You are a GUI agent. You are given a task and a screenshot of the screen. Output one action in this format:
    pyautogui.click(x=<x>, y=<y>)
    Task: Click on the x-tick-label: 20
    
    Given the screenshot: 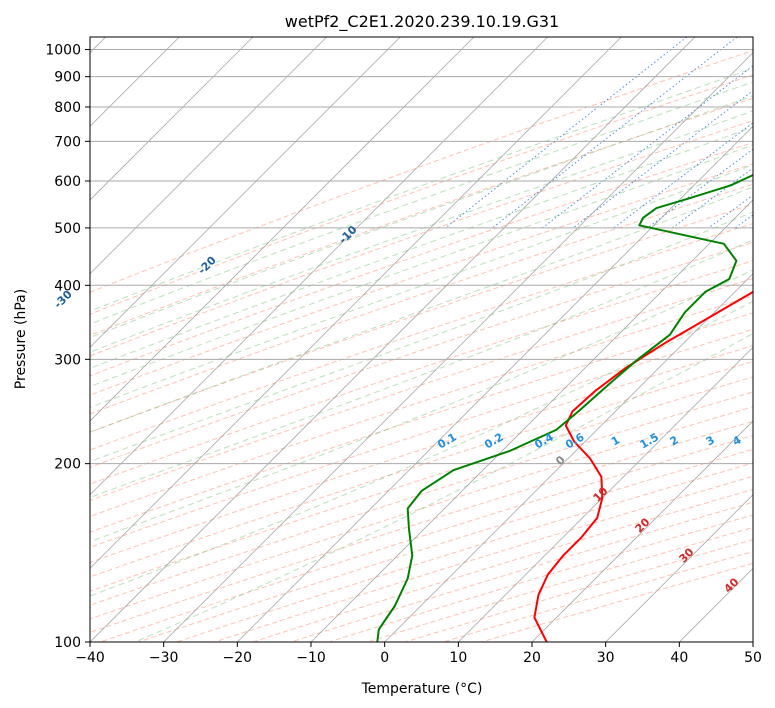 What is the action you would take?
    pyautogui.click(x=532, y=658)
    